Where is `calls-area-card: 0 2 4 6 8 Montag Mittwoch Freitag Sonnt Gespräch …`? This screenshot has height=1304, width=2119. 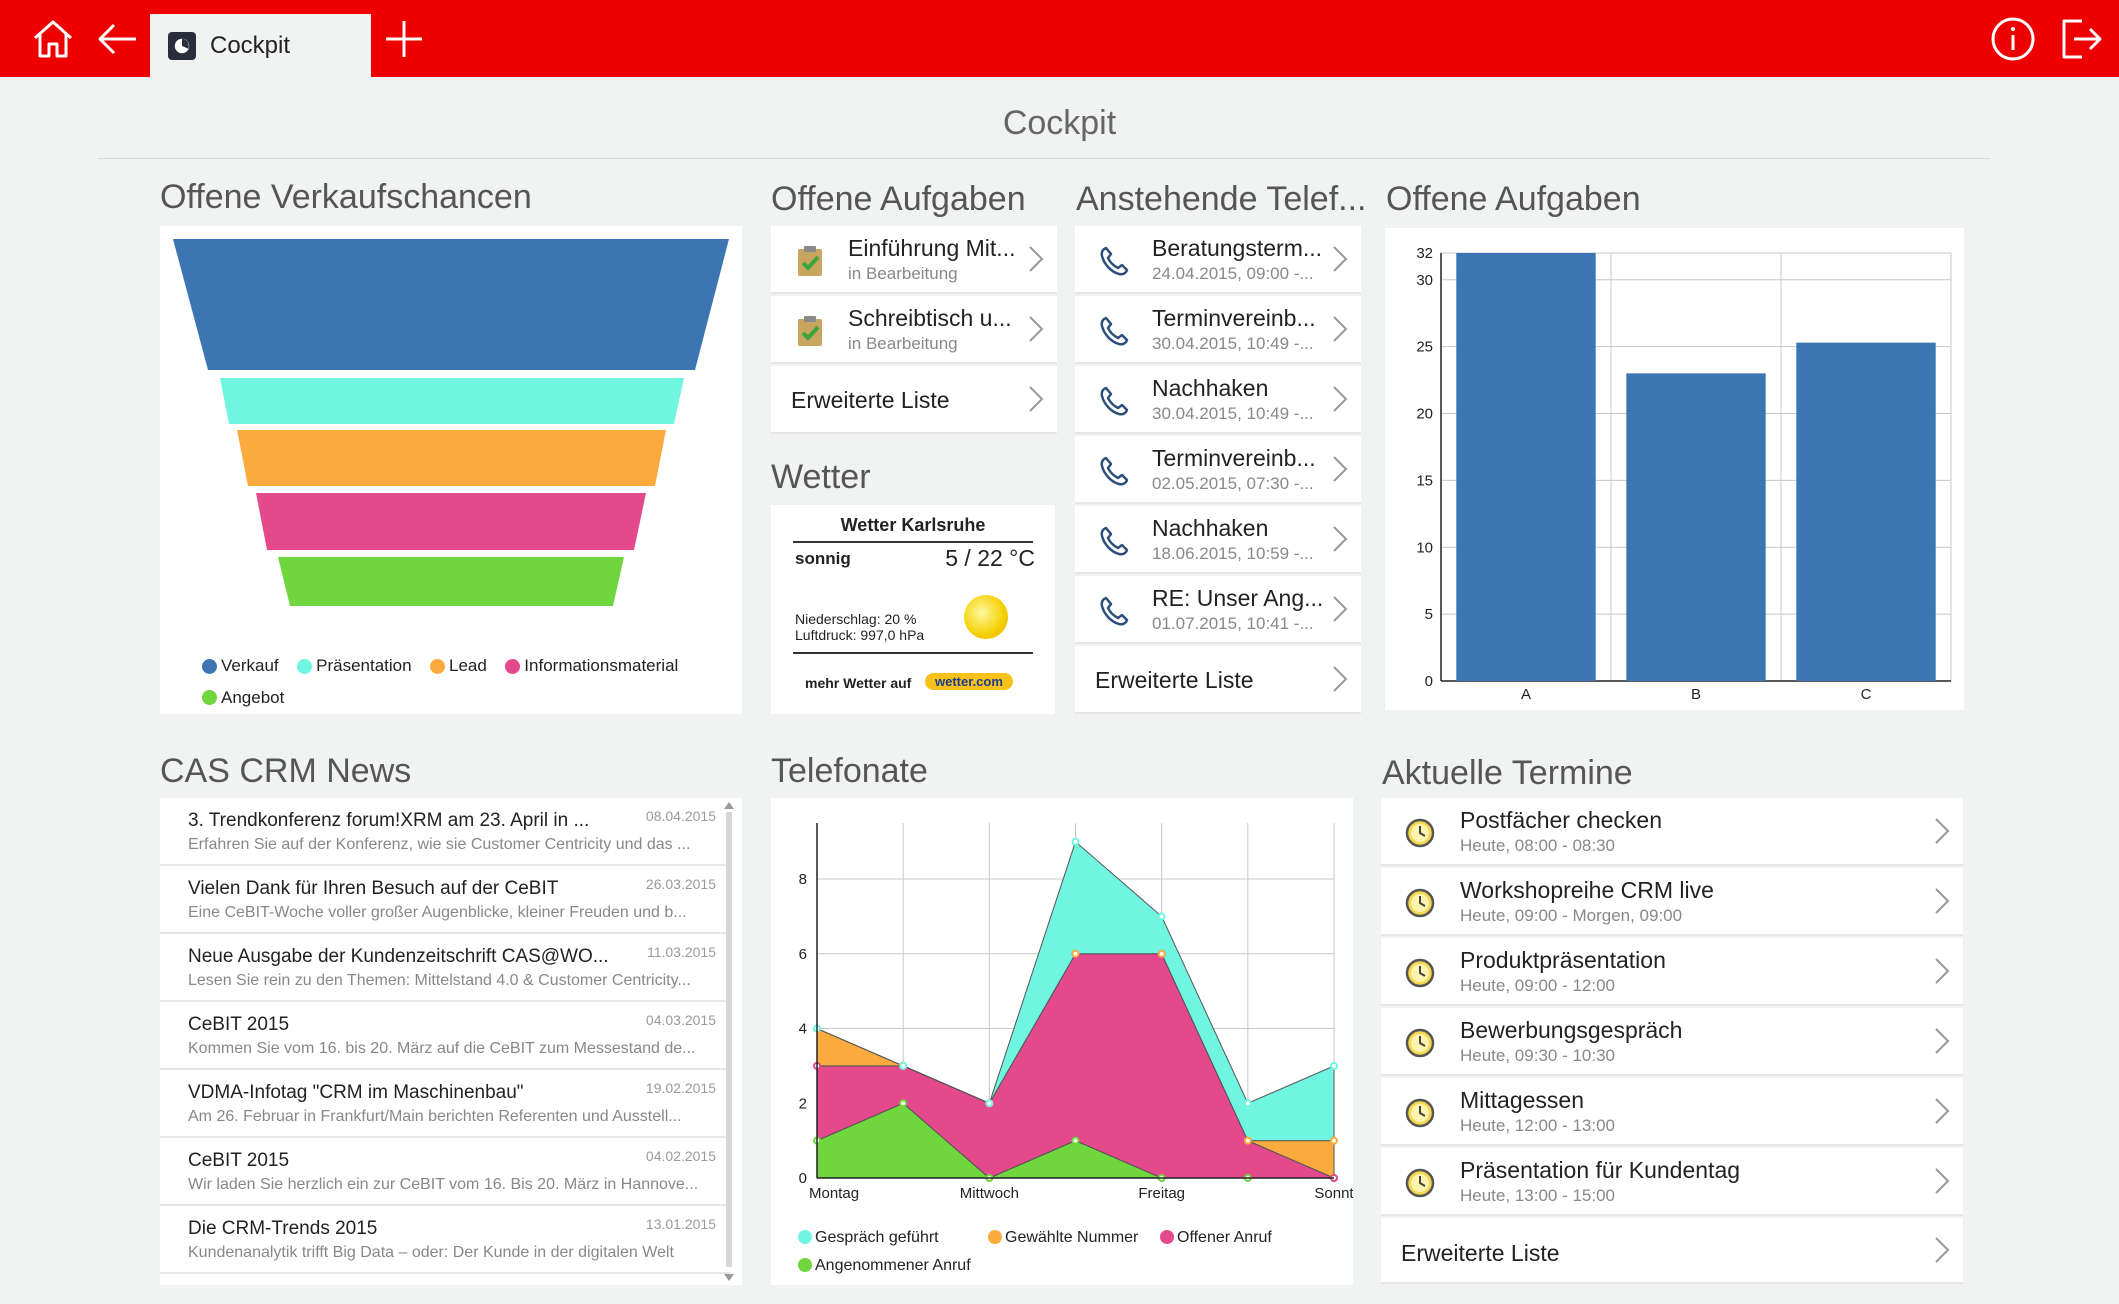 calls-area-card: 0 2 4 6 8 Montag Mittwoch Freitag Sonnt Gespräch … is located at coordinates (1062, 1041).